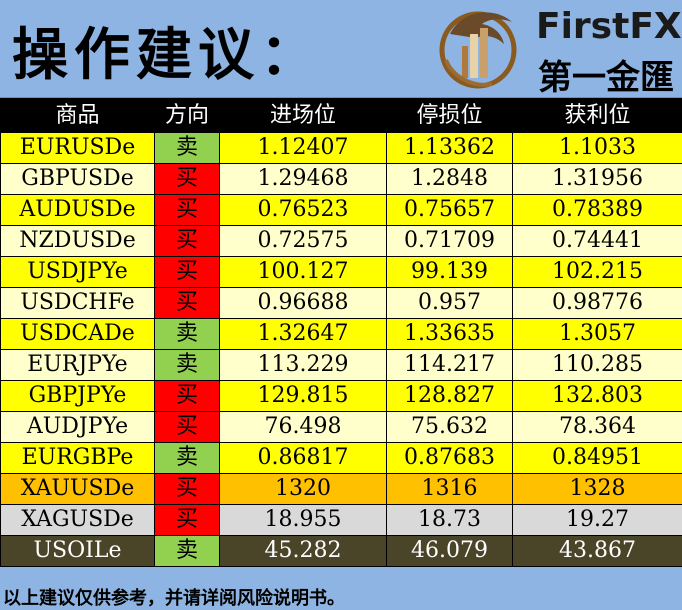 The height and width of the screenshot is (610, 682). I want to click on cell-take-profit: 0.98776, so click(597, 303).